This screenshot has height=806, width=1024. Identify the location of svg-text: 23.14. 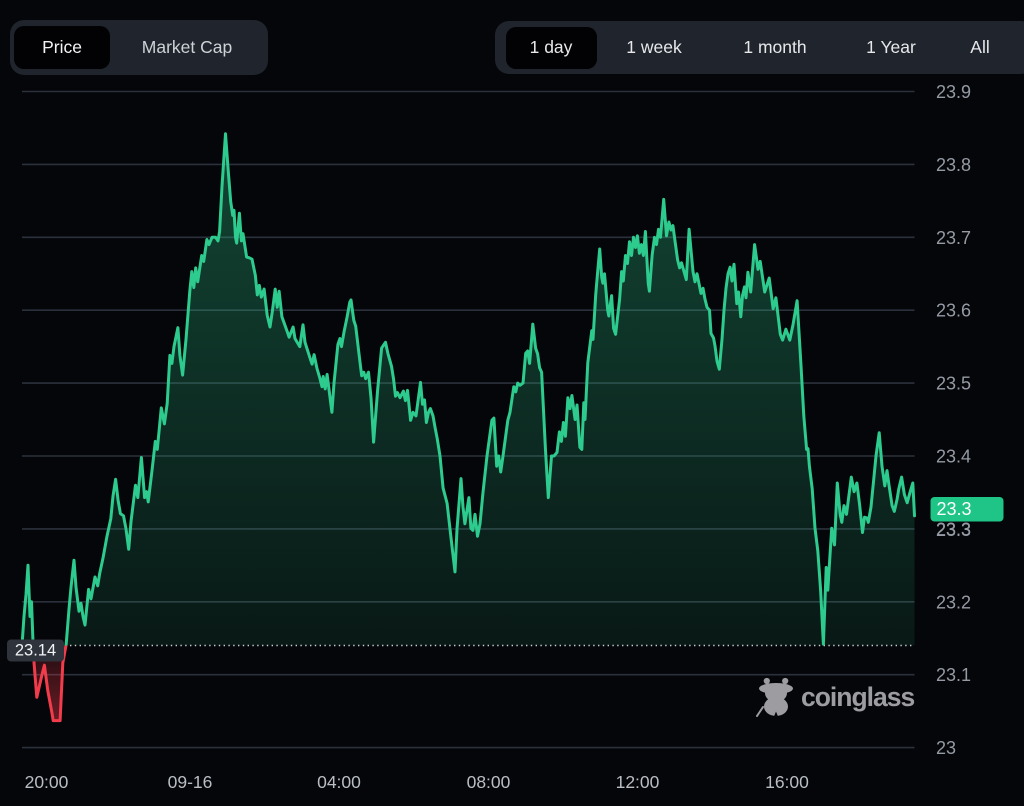
(35, 651).